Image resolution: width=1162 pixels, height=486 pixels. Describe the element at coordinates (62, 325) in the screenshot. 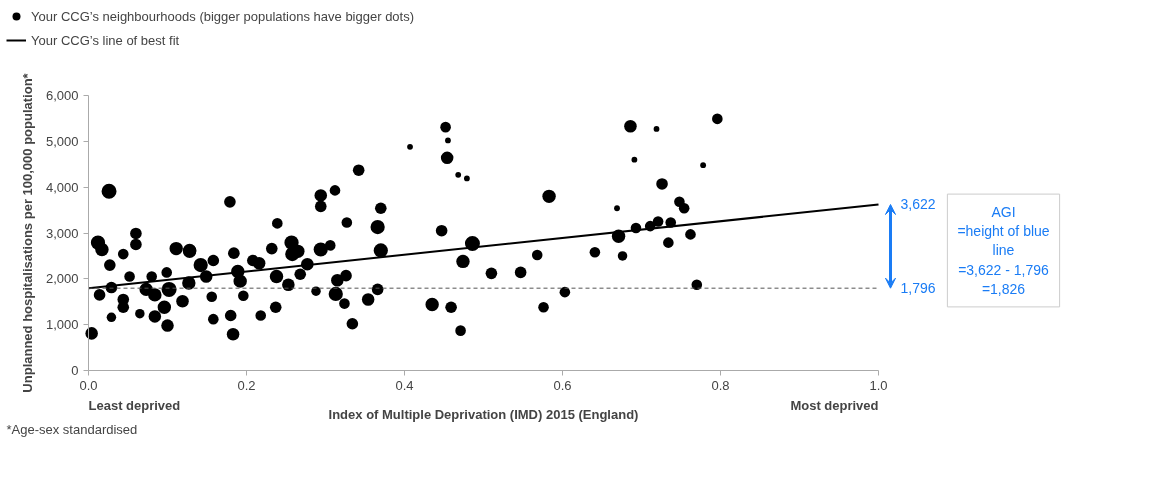

I see `y-tick-label: 1,000` at that location.